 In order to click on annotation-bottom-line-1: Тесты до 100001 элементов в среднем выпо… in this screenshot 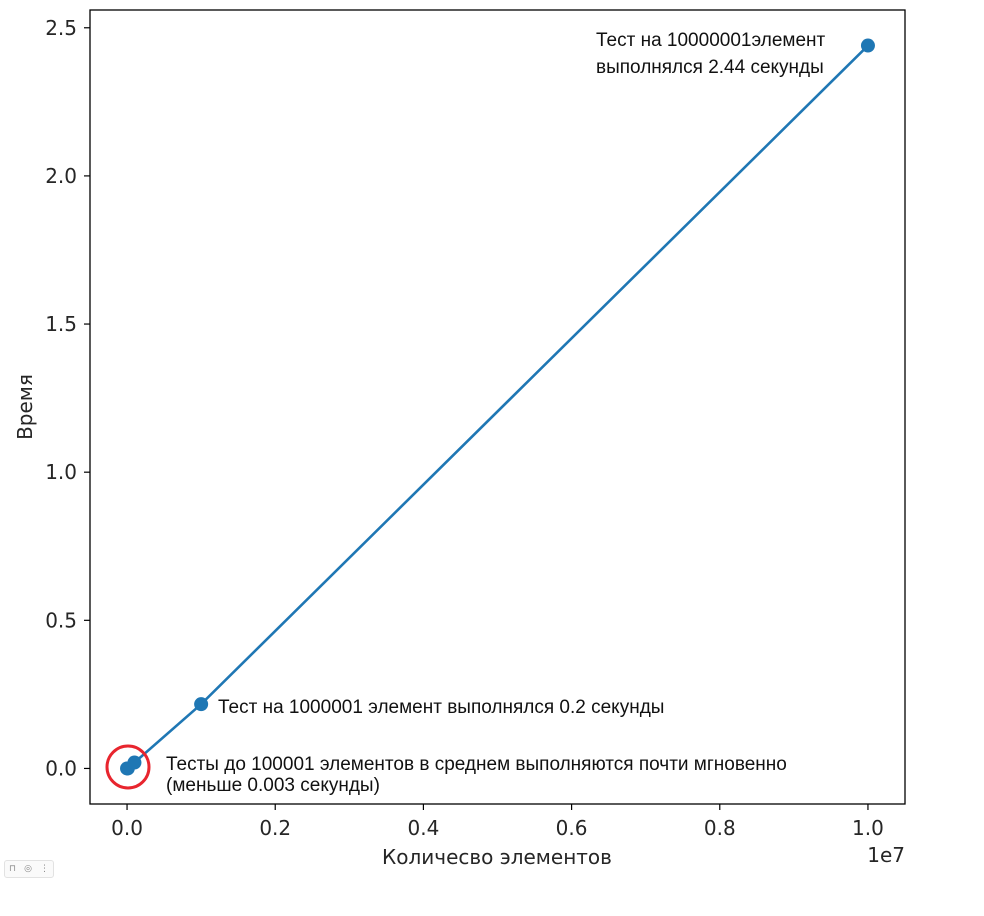, I will do `click(476, 764)`.